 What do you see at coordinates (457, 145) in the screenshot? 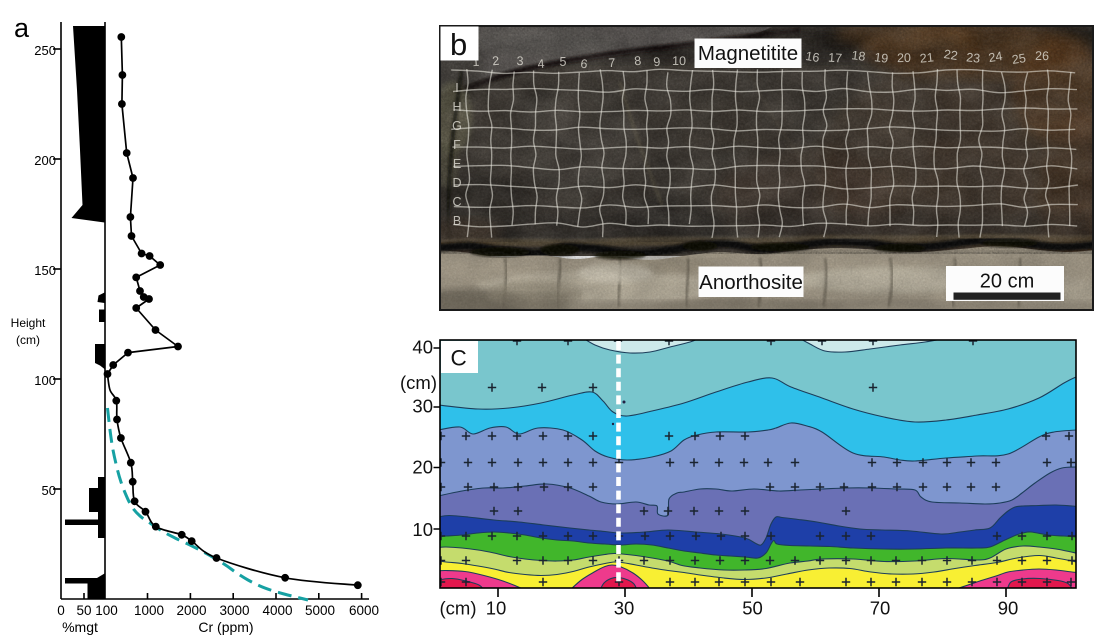
I see `svg-text: F` at bounding box center [457, 145].